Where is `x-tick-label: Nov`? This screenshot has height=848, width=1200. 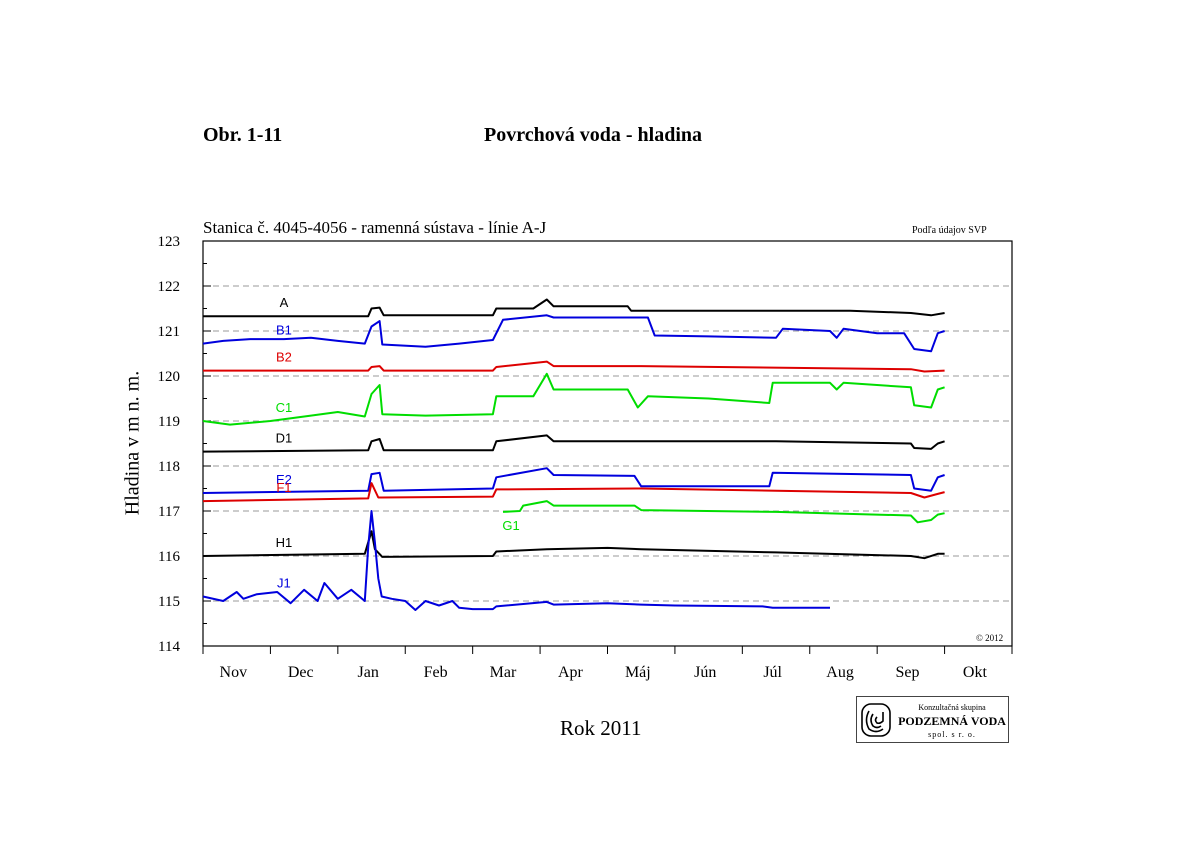
x-tick-label: Nov is located at coordinates (234, 672).